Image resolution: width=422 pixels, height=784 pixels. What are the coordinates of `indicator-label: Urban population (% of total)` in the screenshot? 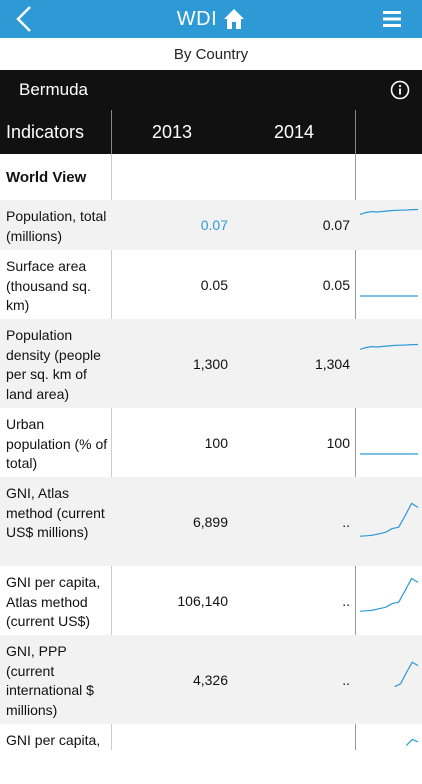 It's located at (57, 443).